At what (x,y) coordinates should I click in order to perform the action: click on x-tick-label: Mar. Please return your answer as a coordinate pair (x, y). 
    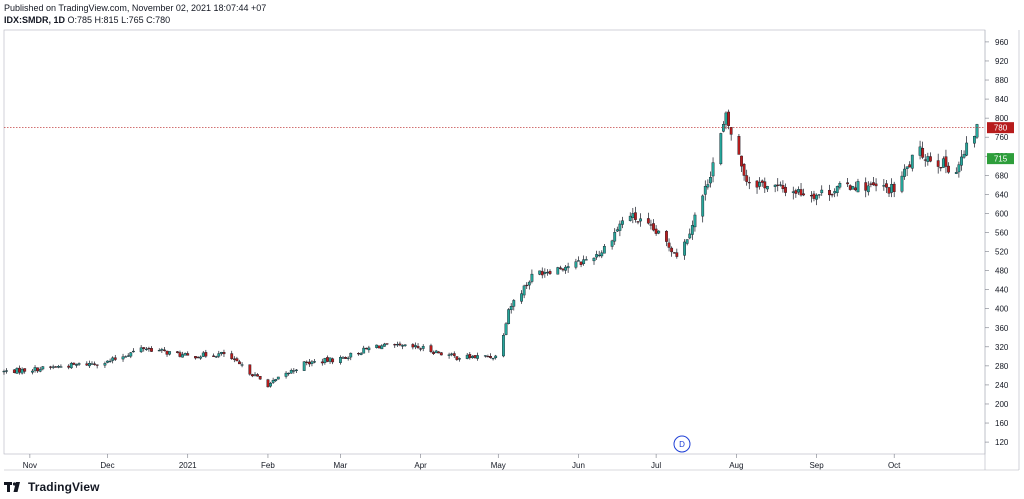
    Looking at the image, I should click on (341, 465).